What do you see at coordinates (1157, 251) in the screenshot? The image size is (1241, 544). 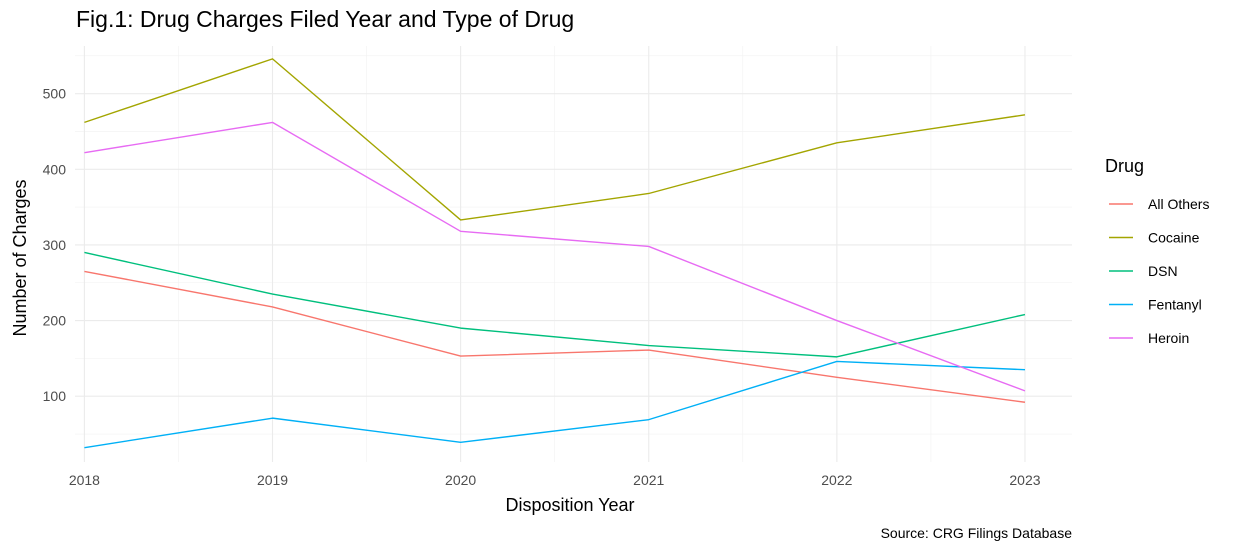 I see `legend: Drug All Others Cocaine DSN Fentanyl Heroin` at bounding box center [1157, 251].